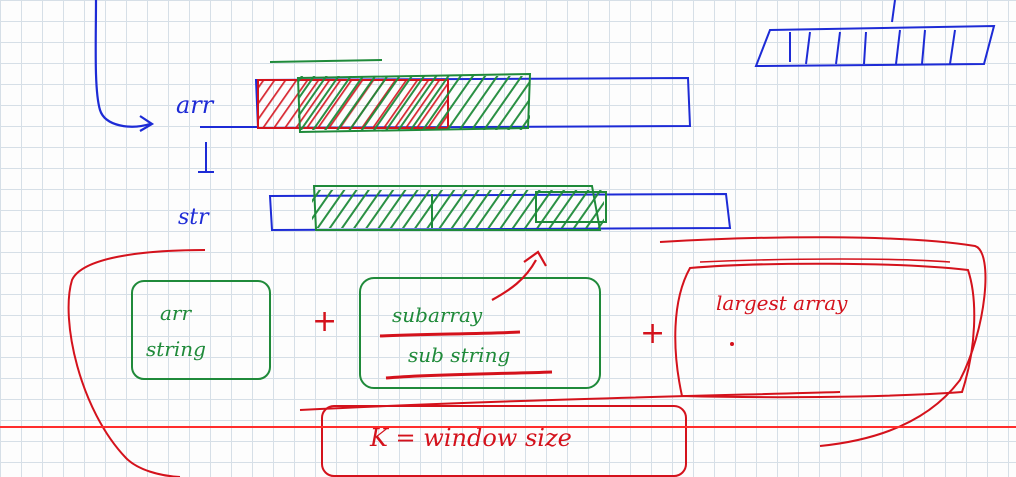 This screenshot has width=1016, height=477. Describe the element at coordinates (732, 344) in the screenshot. I see `dot` at that location.